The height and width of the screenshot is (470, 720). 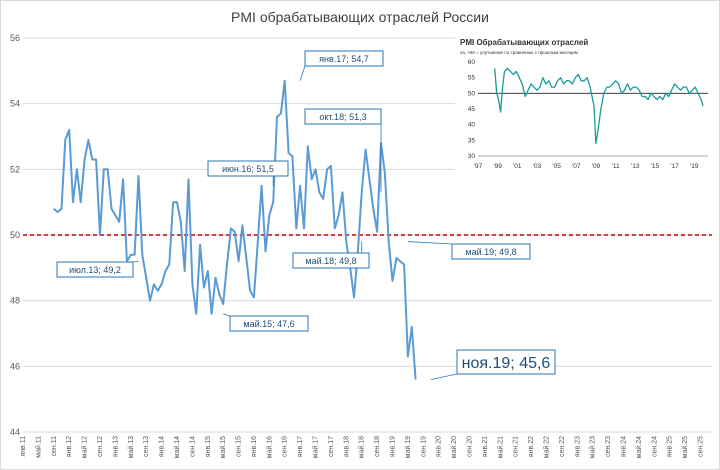 I want to click on inset-y-tick-label: 35, so click(x=472, y=140).